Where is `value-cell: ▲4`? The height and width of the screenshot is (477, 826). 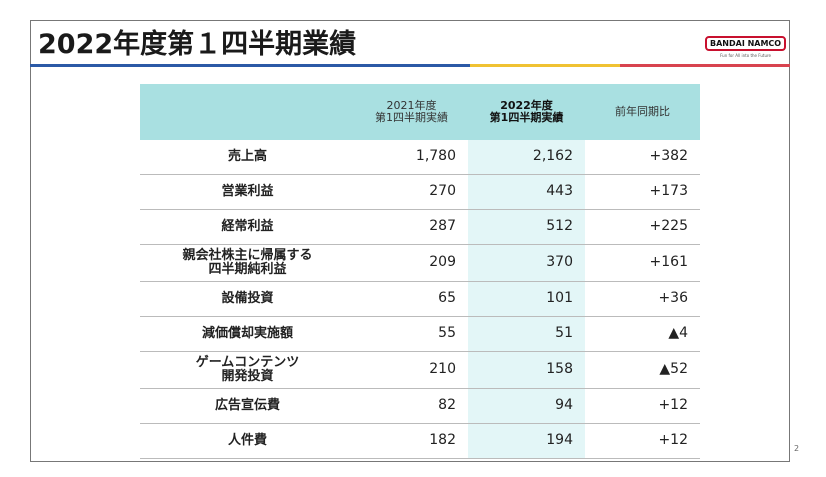
value-cell: ▲4 is located at coordinates (678, 333).